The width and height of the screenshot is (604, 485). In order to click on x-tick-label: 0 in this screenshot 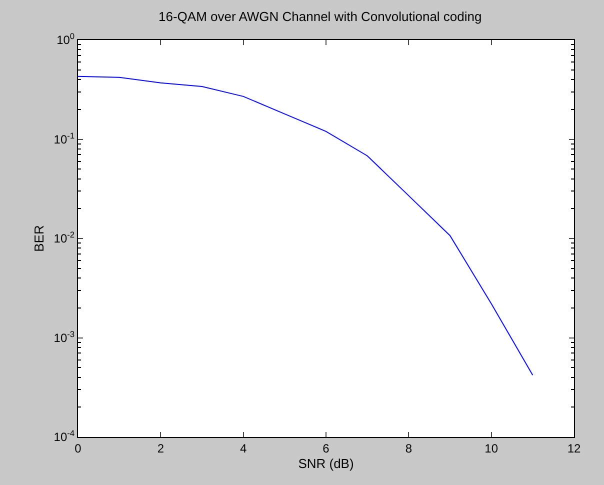, I will do `click(78, 448)`.